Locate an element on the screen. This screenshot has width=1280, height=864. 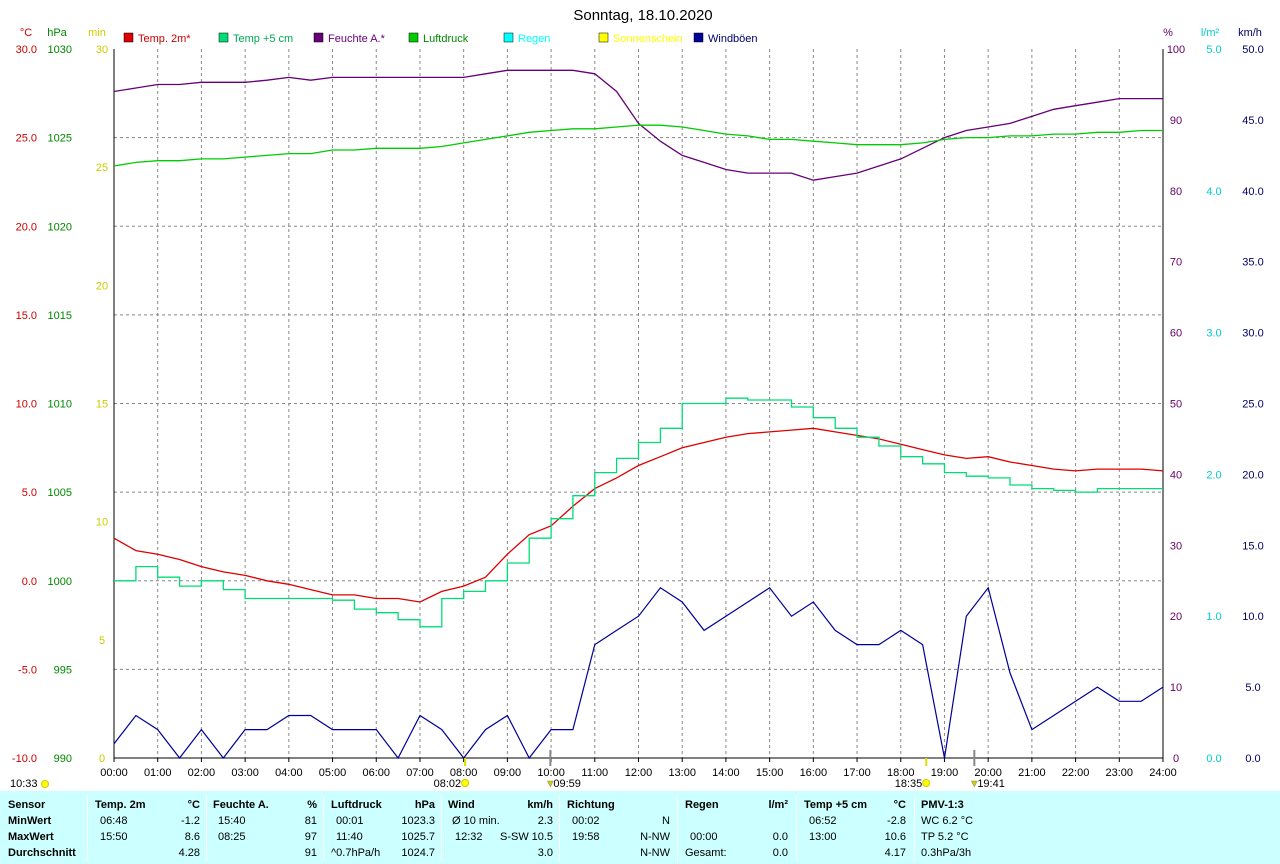
wind-axis-label: 20.0 is located at coordinates (1252, 475).